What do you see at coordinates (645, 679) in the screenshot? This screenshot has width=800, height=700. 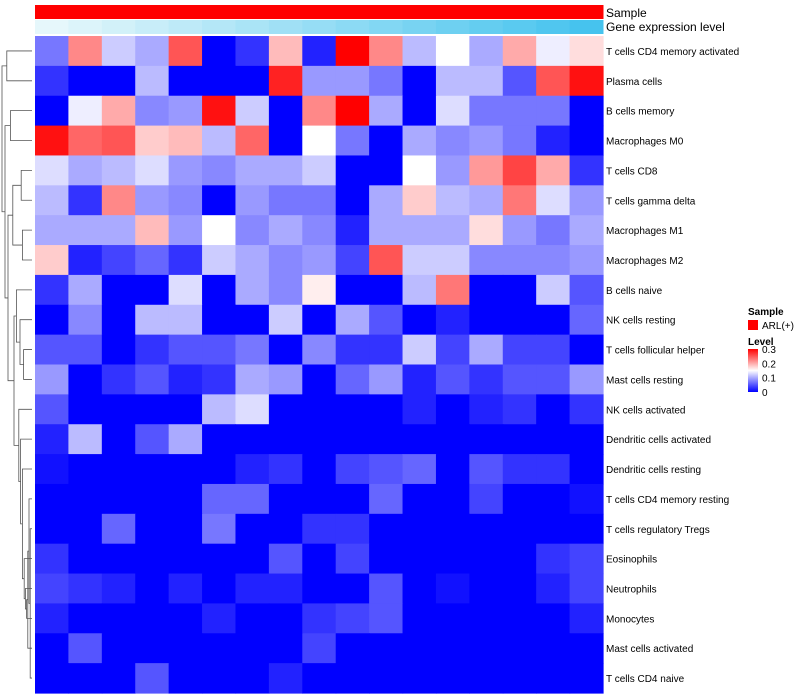 I see `row-label: T cells CD4 naive` at bounding box center [645, 679].